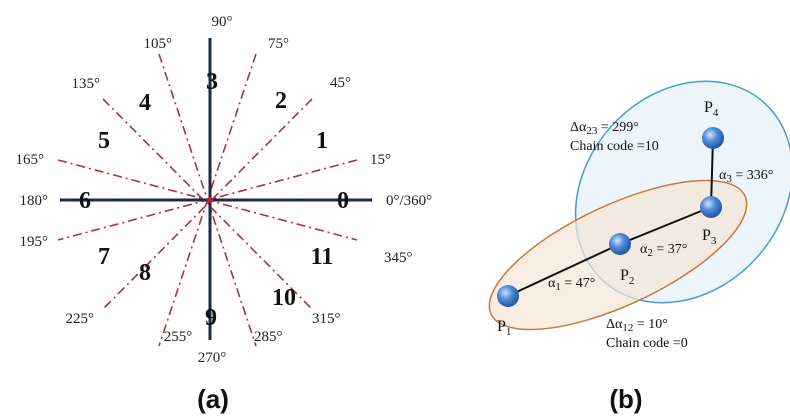 The height and width of the screenshot is (416, 790). Describe the element at coordinates (398, 258) in the screenshot. I see `angle-label-345: 345°` at that location.